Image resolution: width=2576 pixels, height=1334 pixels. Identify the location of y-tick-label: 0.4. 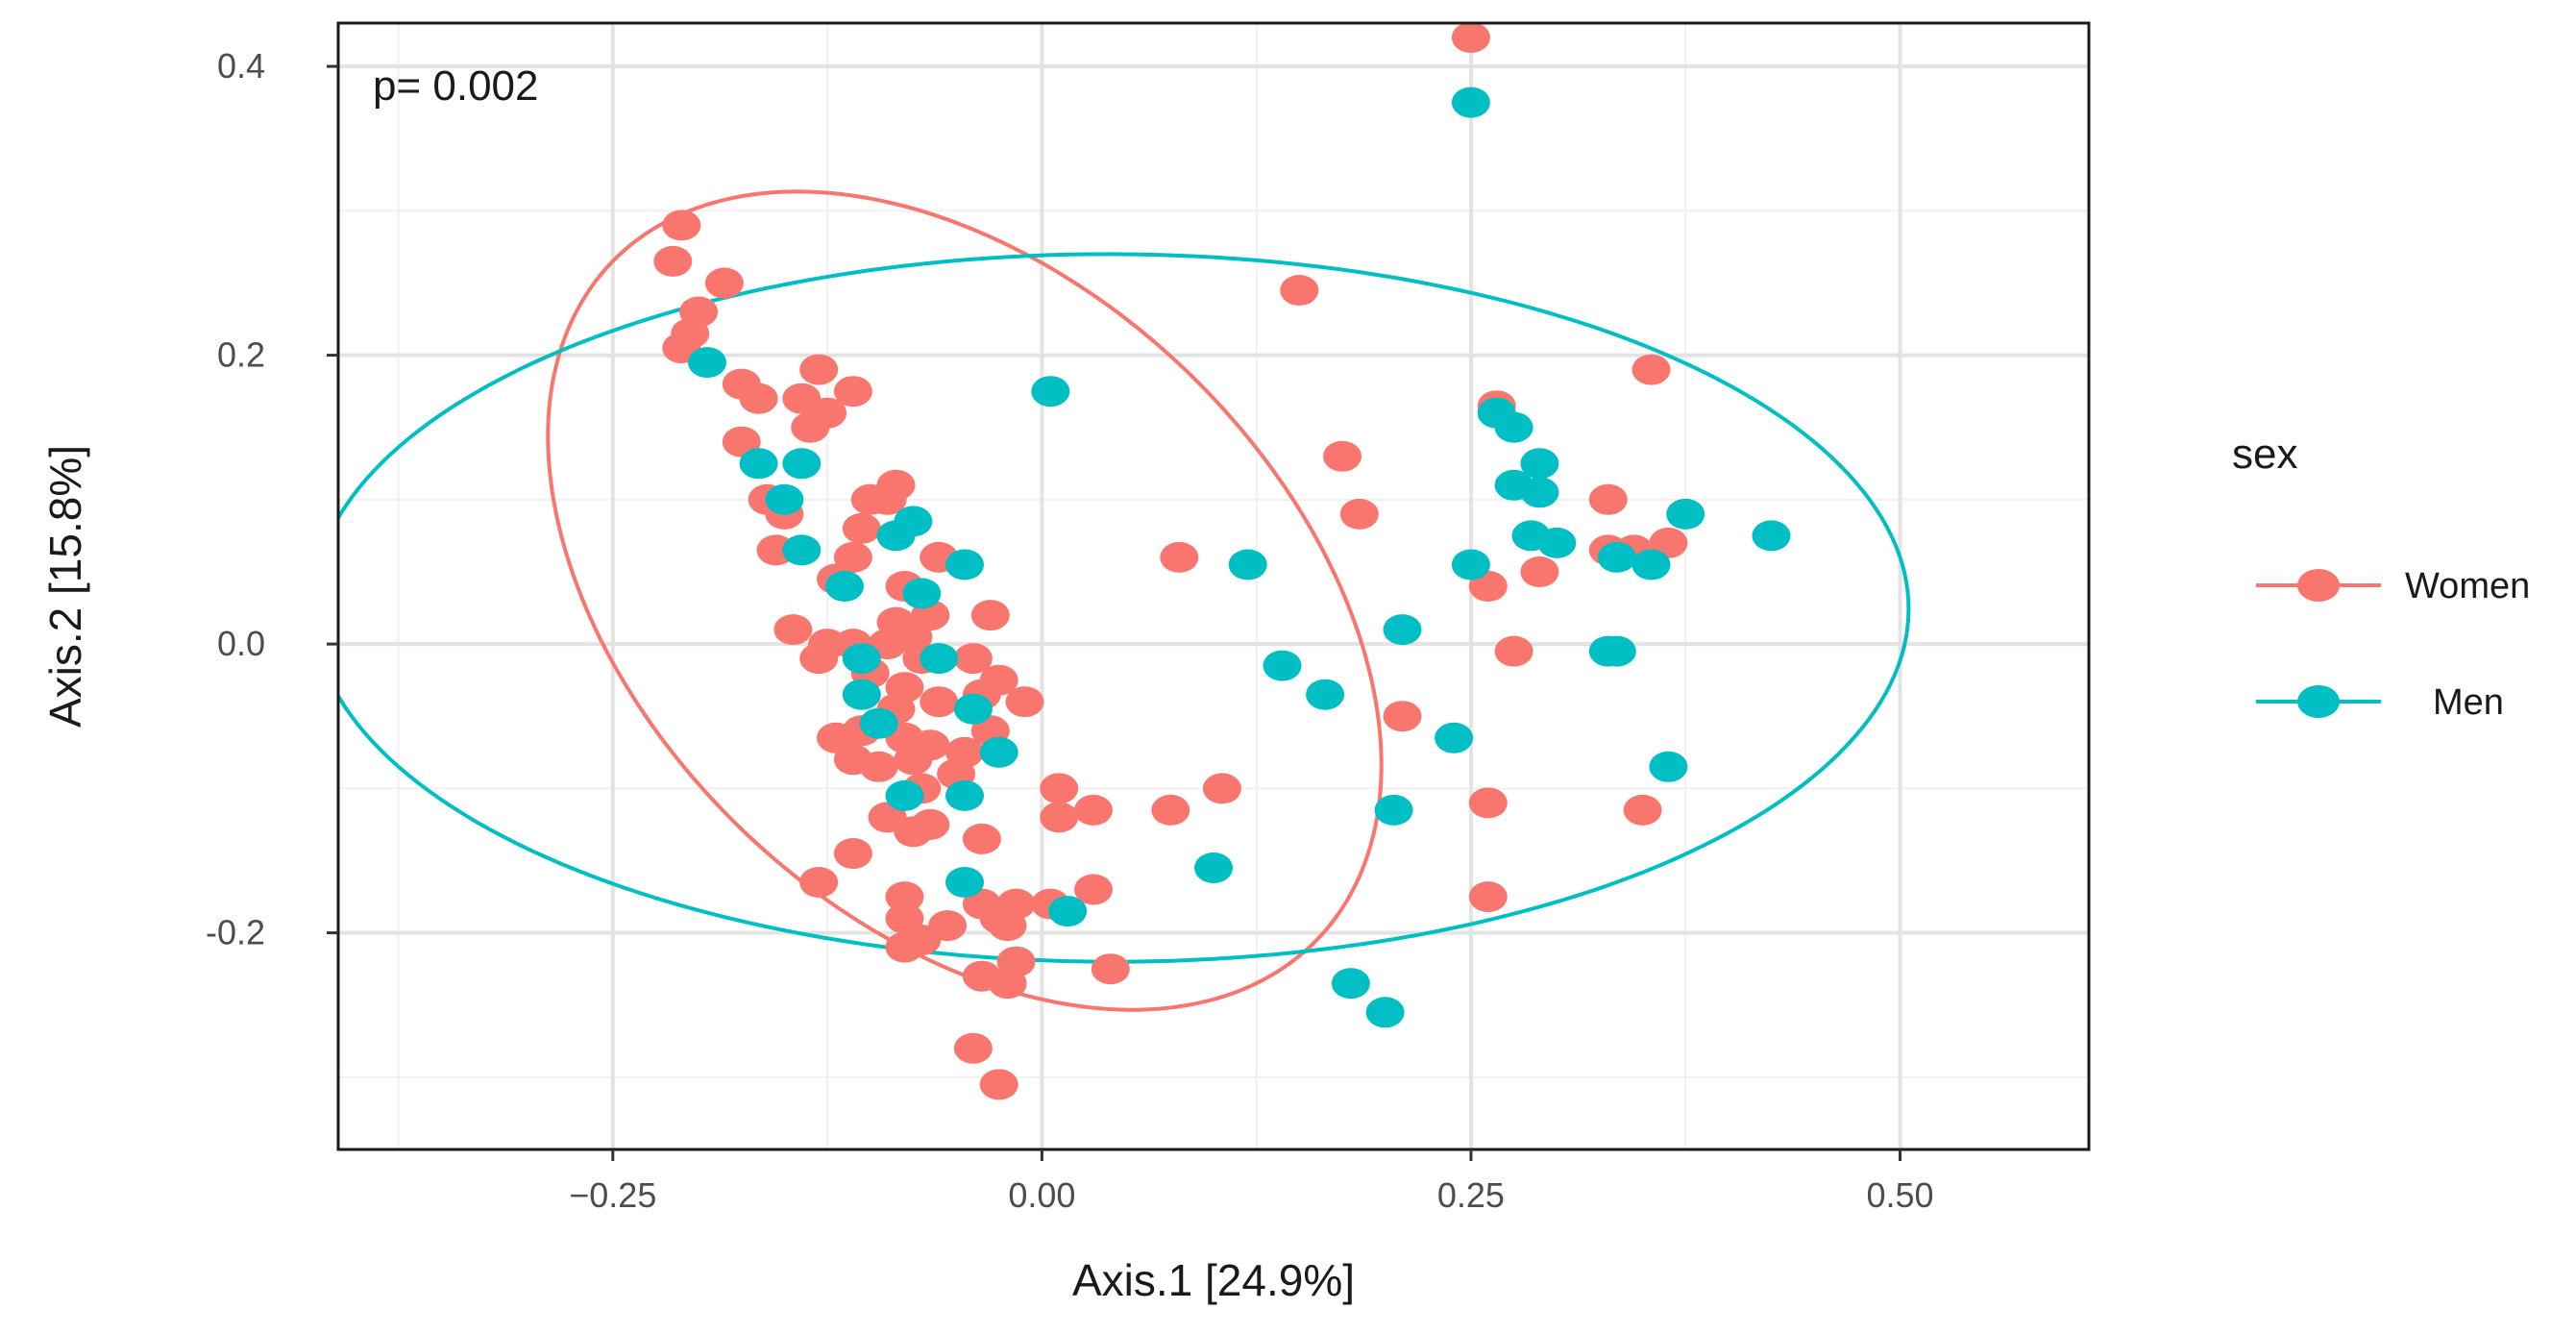
(241, 66).